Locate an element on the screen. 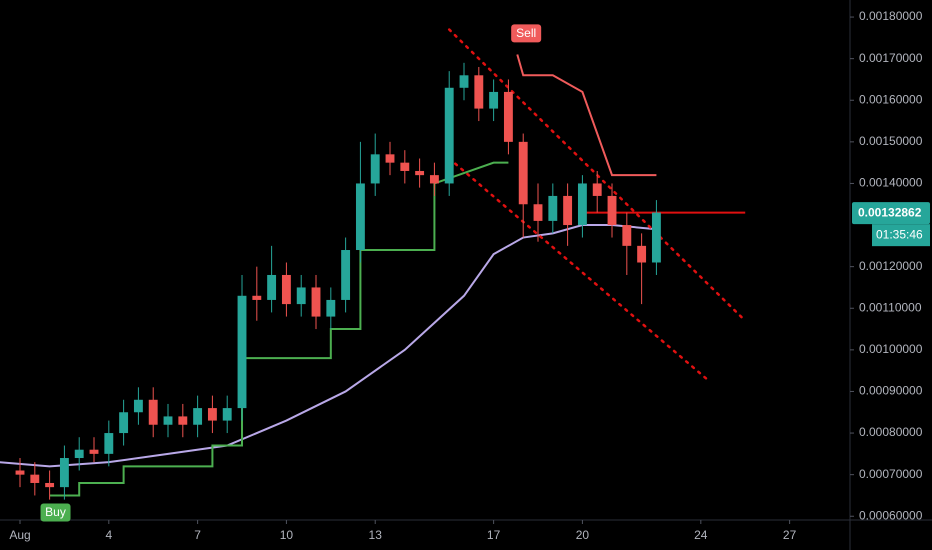 The width and height of the screenshot is (932, 550). x-tick-label: 10 is located at coordinates (287, 535).